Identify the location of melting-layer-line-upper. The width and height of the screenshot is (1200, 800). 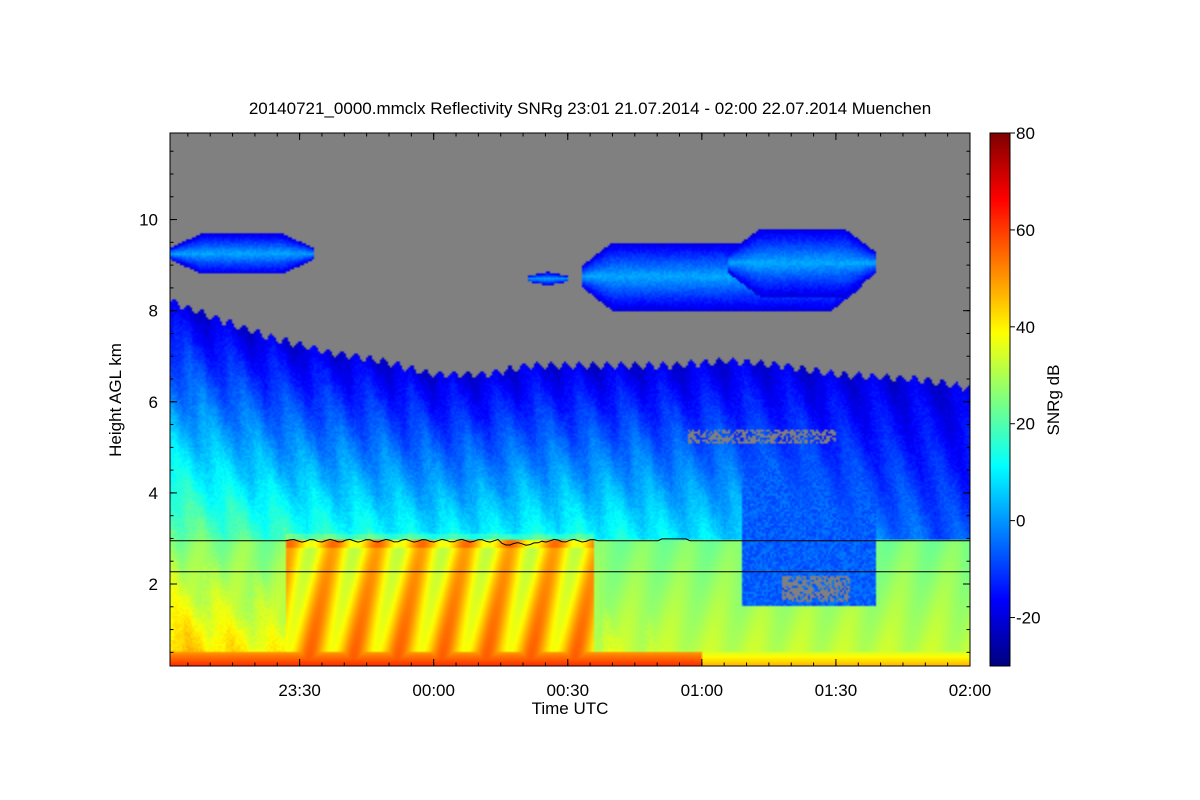
(570, 542).